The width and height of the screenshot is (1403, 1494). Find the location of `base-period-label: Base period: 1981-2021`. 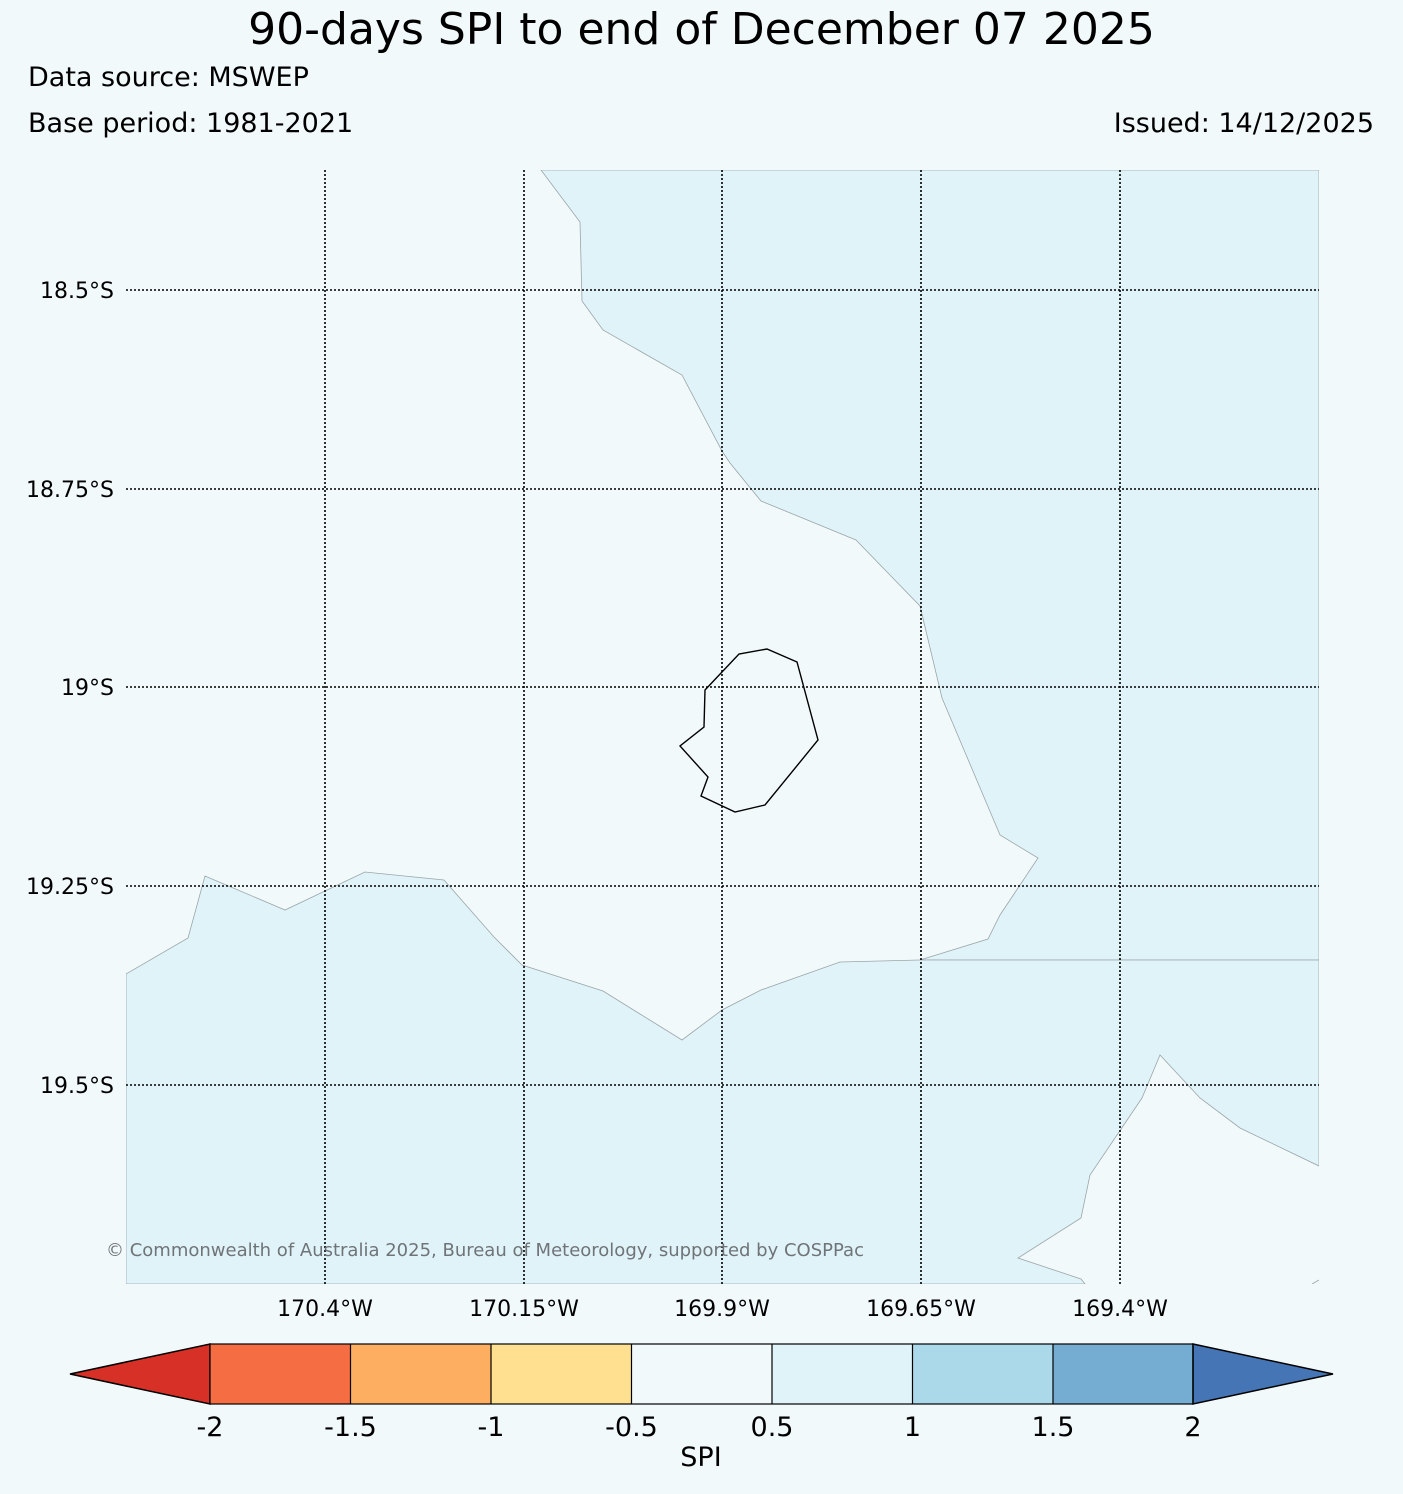

base-period-label: Base period: 1981-2021 is located at coordinates (191, 123).